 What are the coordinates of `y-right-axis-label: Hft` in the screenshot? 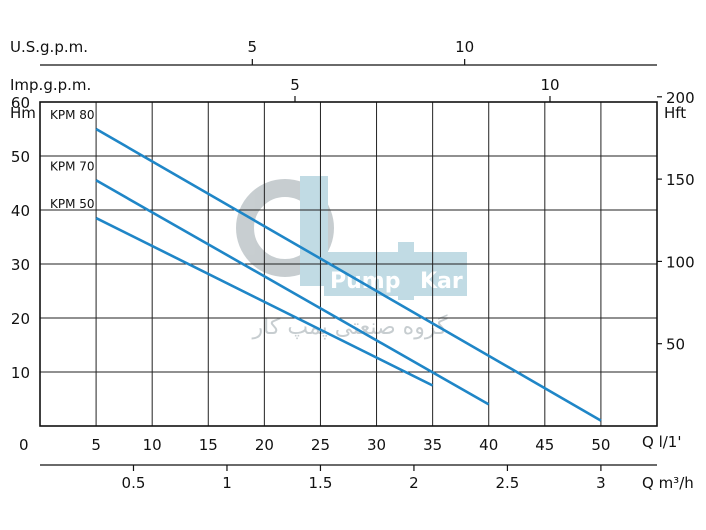 It's located at (675, 113).